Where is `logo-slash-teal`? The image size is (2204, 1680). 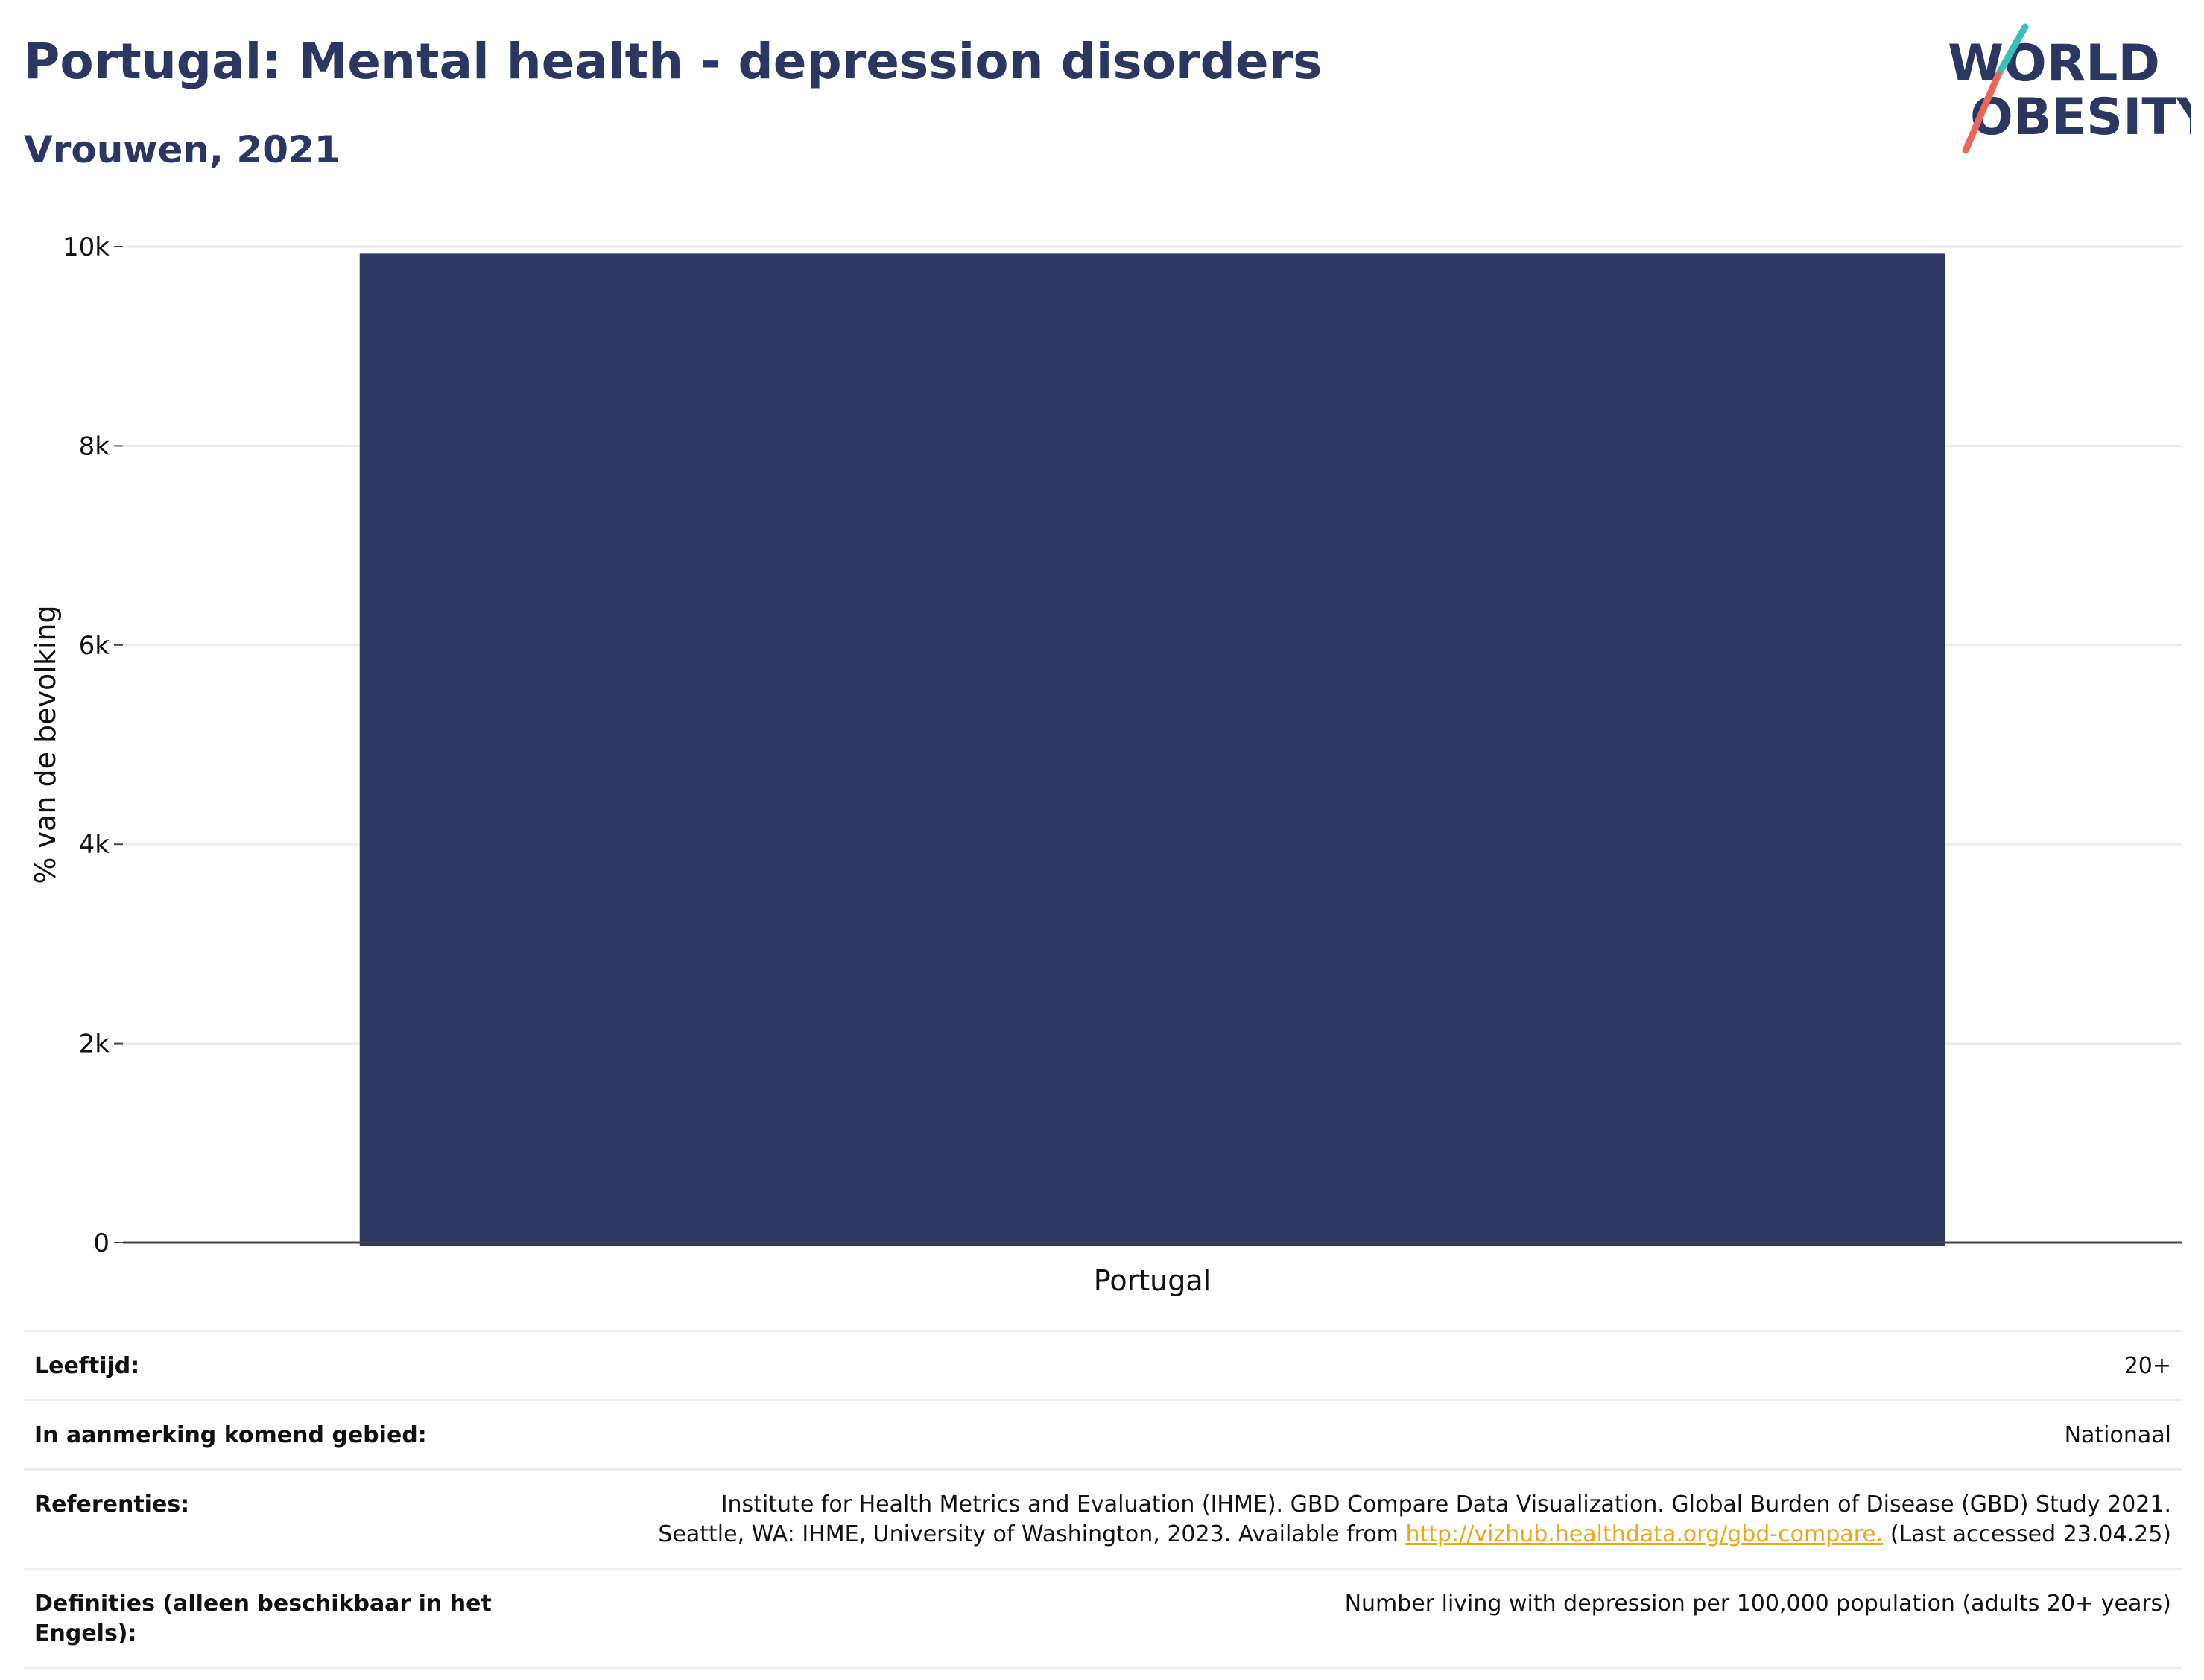 logo-slash-teal is located at coordinates (2012, 50).